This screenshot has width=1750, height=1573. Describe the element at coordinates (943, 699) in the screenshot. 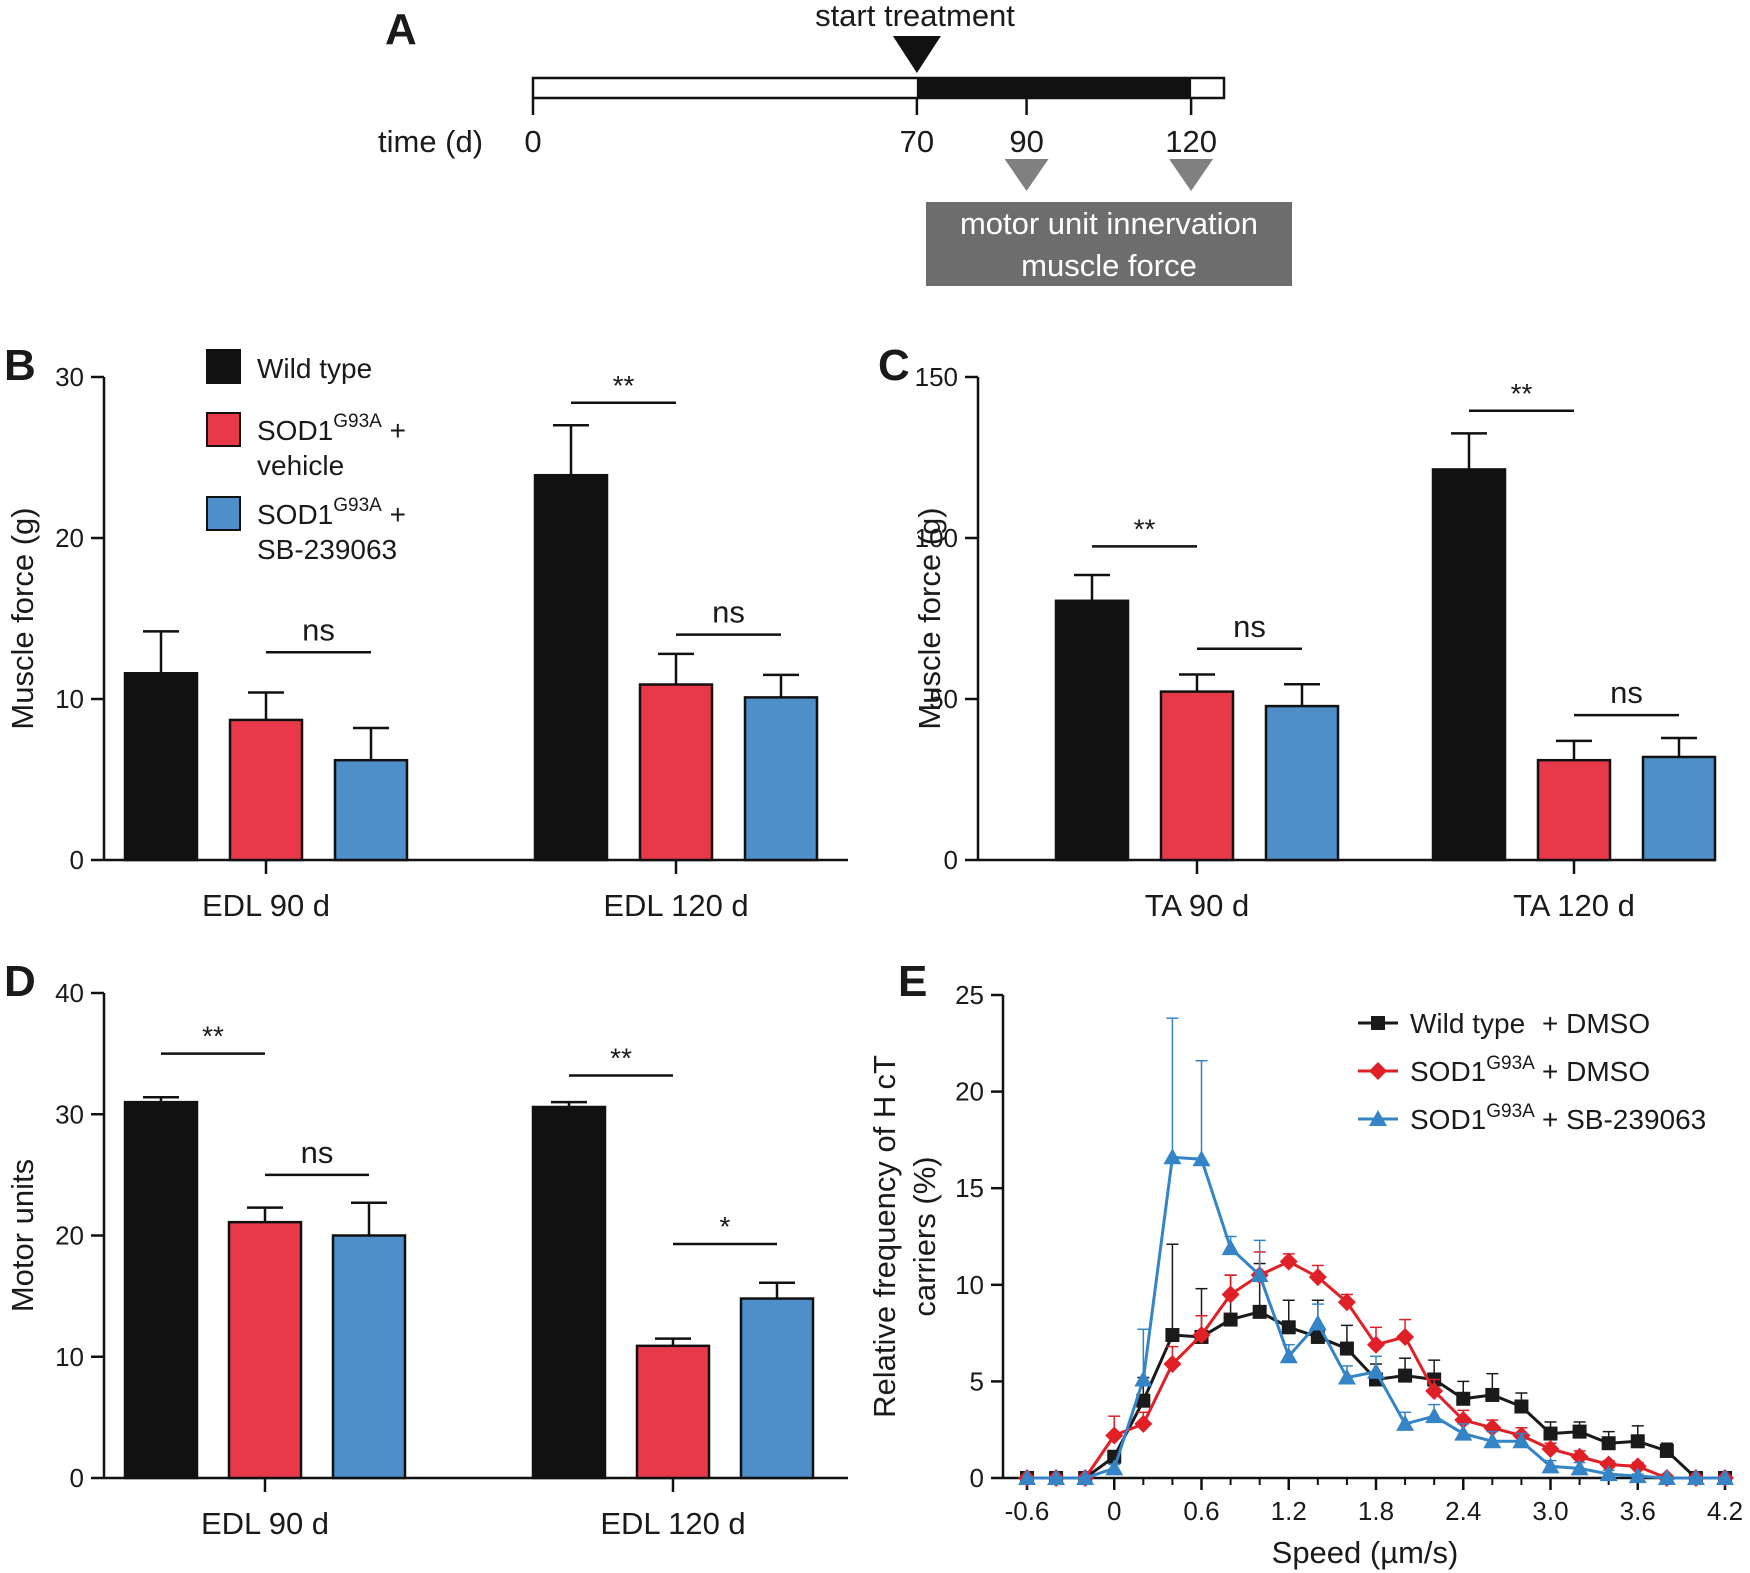

I see `y-tick-label: 50` at that location.